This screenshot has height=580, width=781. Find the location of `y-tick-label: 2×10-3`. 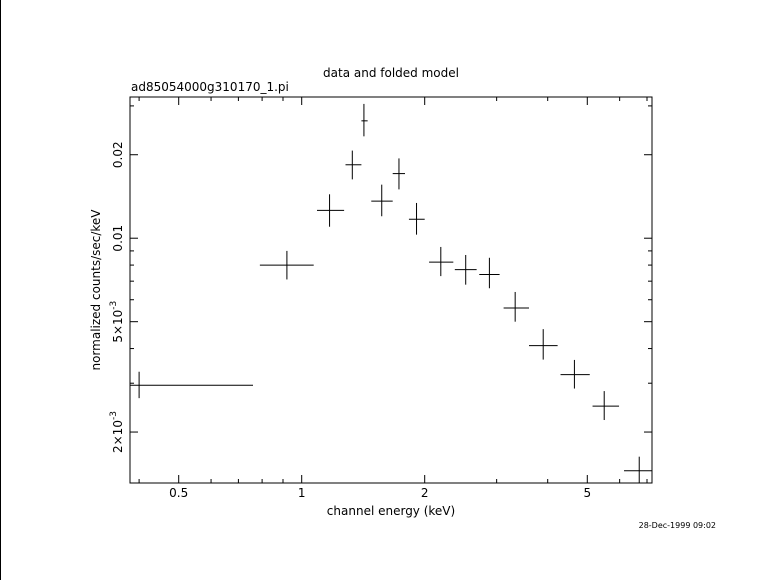

y-tick-label: 2×10-3 is located at coordinates (117, 432).